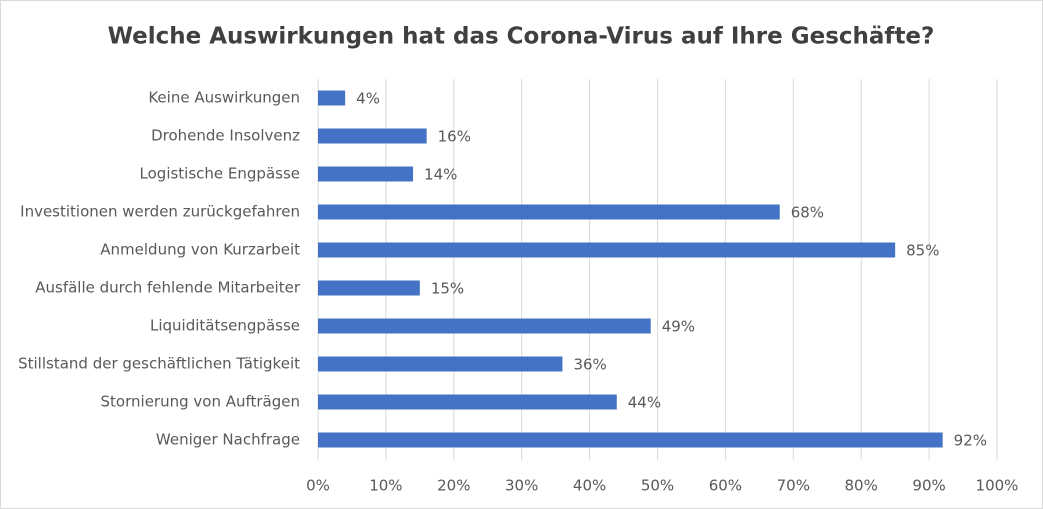 The image size is (1043, 509). I want to click on y-tick-label: Keine Auswirkungen, so click(224, 98).